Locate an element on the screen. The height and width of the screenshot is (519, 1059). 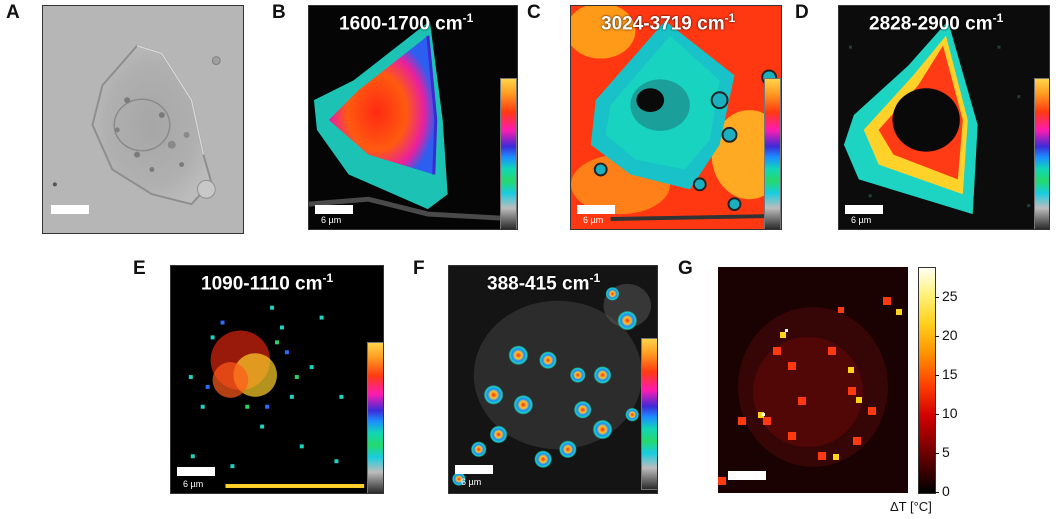
panel-label-f: F is located at coordinates (419, 268).